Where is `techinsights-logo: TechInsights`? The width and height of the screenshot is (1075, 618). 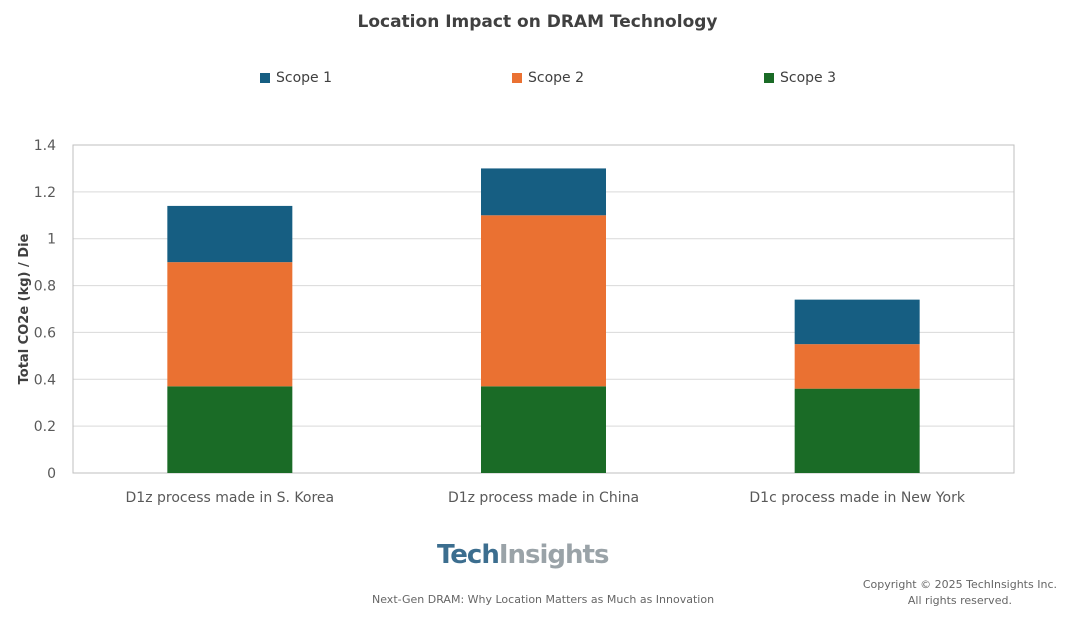 techinsights-logo: TechInsights is located at coordinates (523, 555).